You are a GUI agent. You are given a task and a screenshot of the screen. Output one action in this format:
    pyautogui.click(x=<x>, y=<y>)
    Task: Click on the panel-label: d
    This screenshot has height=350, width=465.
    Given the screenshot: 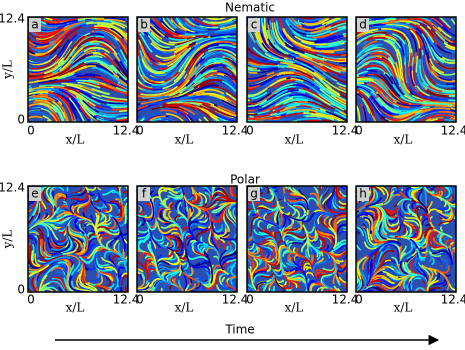 What is the action you would take?
    pyautogui.click(x=363, y=25)
    